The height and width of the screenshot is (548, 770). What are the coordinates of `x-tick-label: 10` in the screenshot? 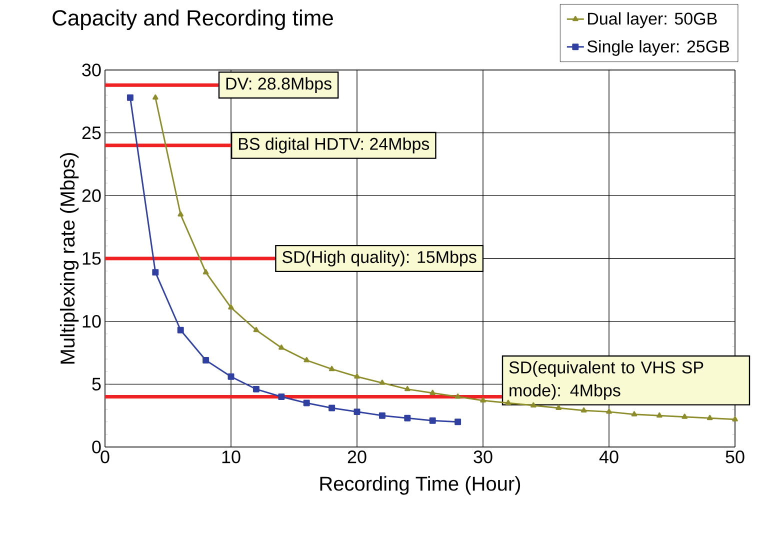 It's located at (231, 457).